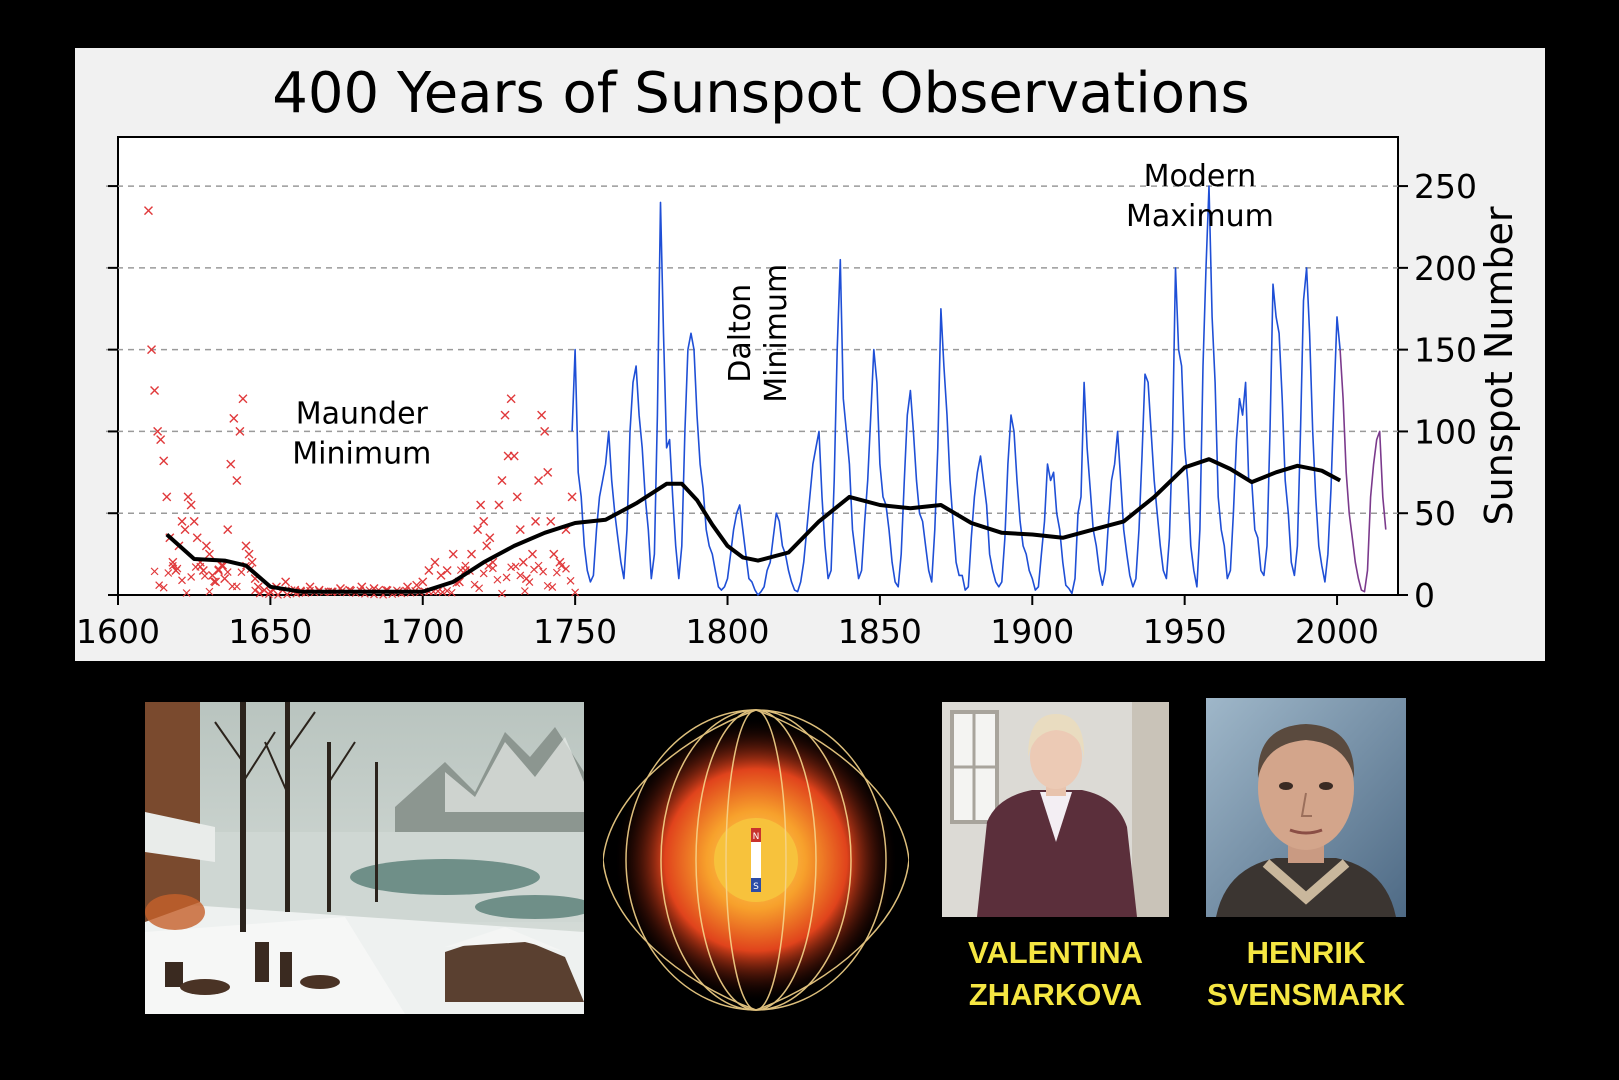  What do you see at coordinates (1200, 176) in the screenshot?
I see `svg-text: Modern` at bounding box center [1200, 176].